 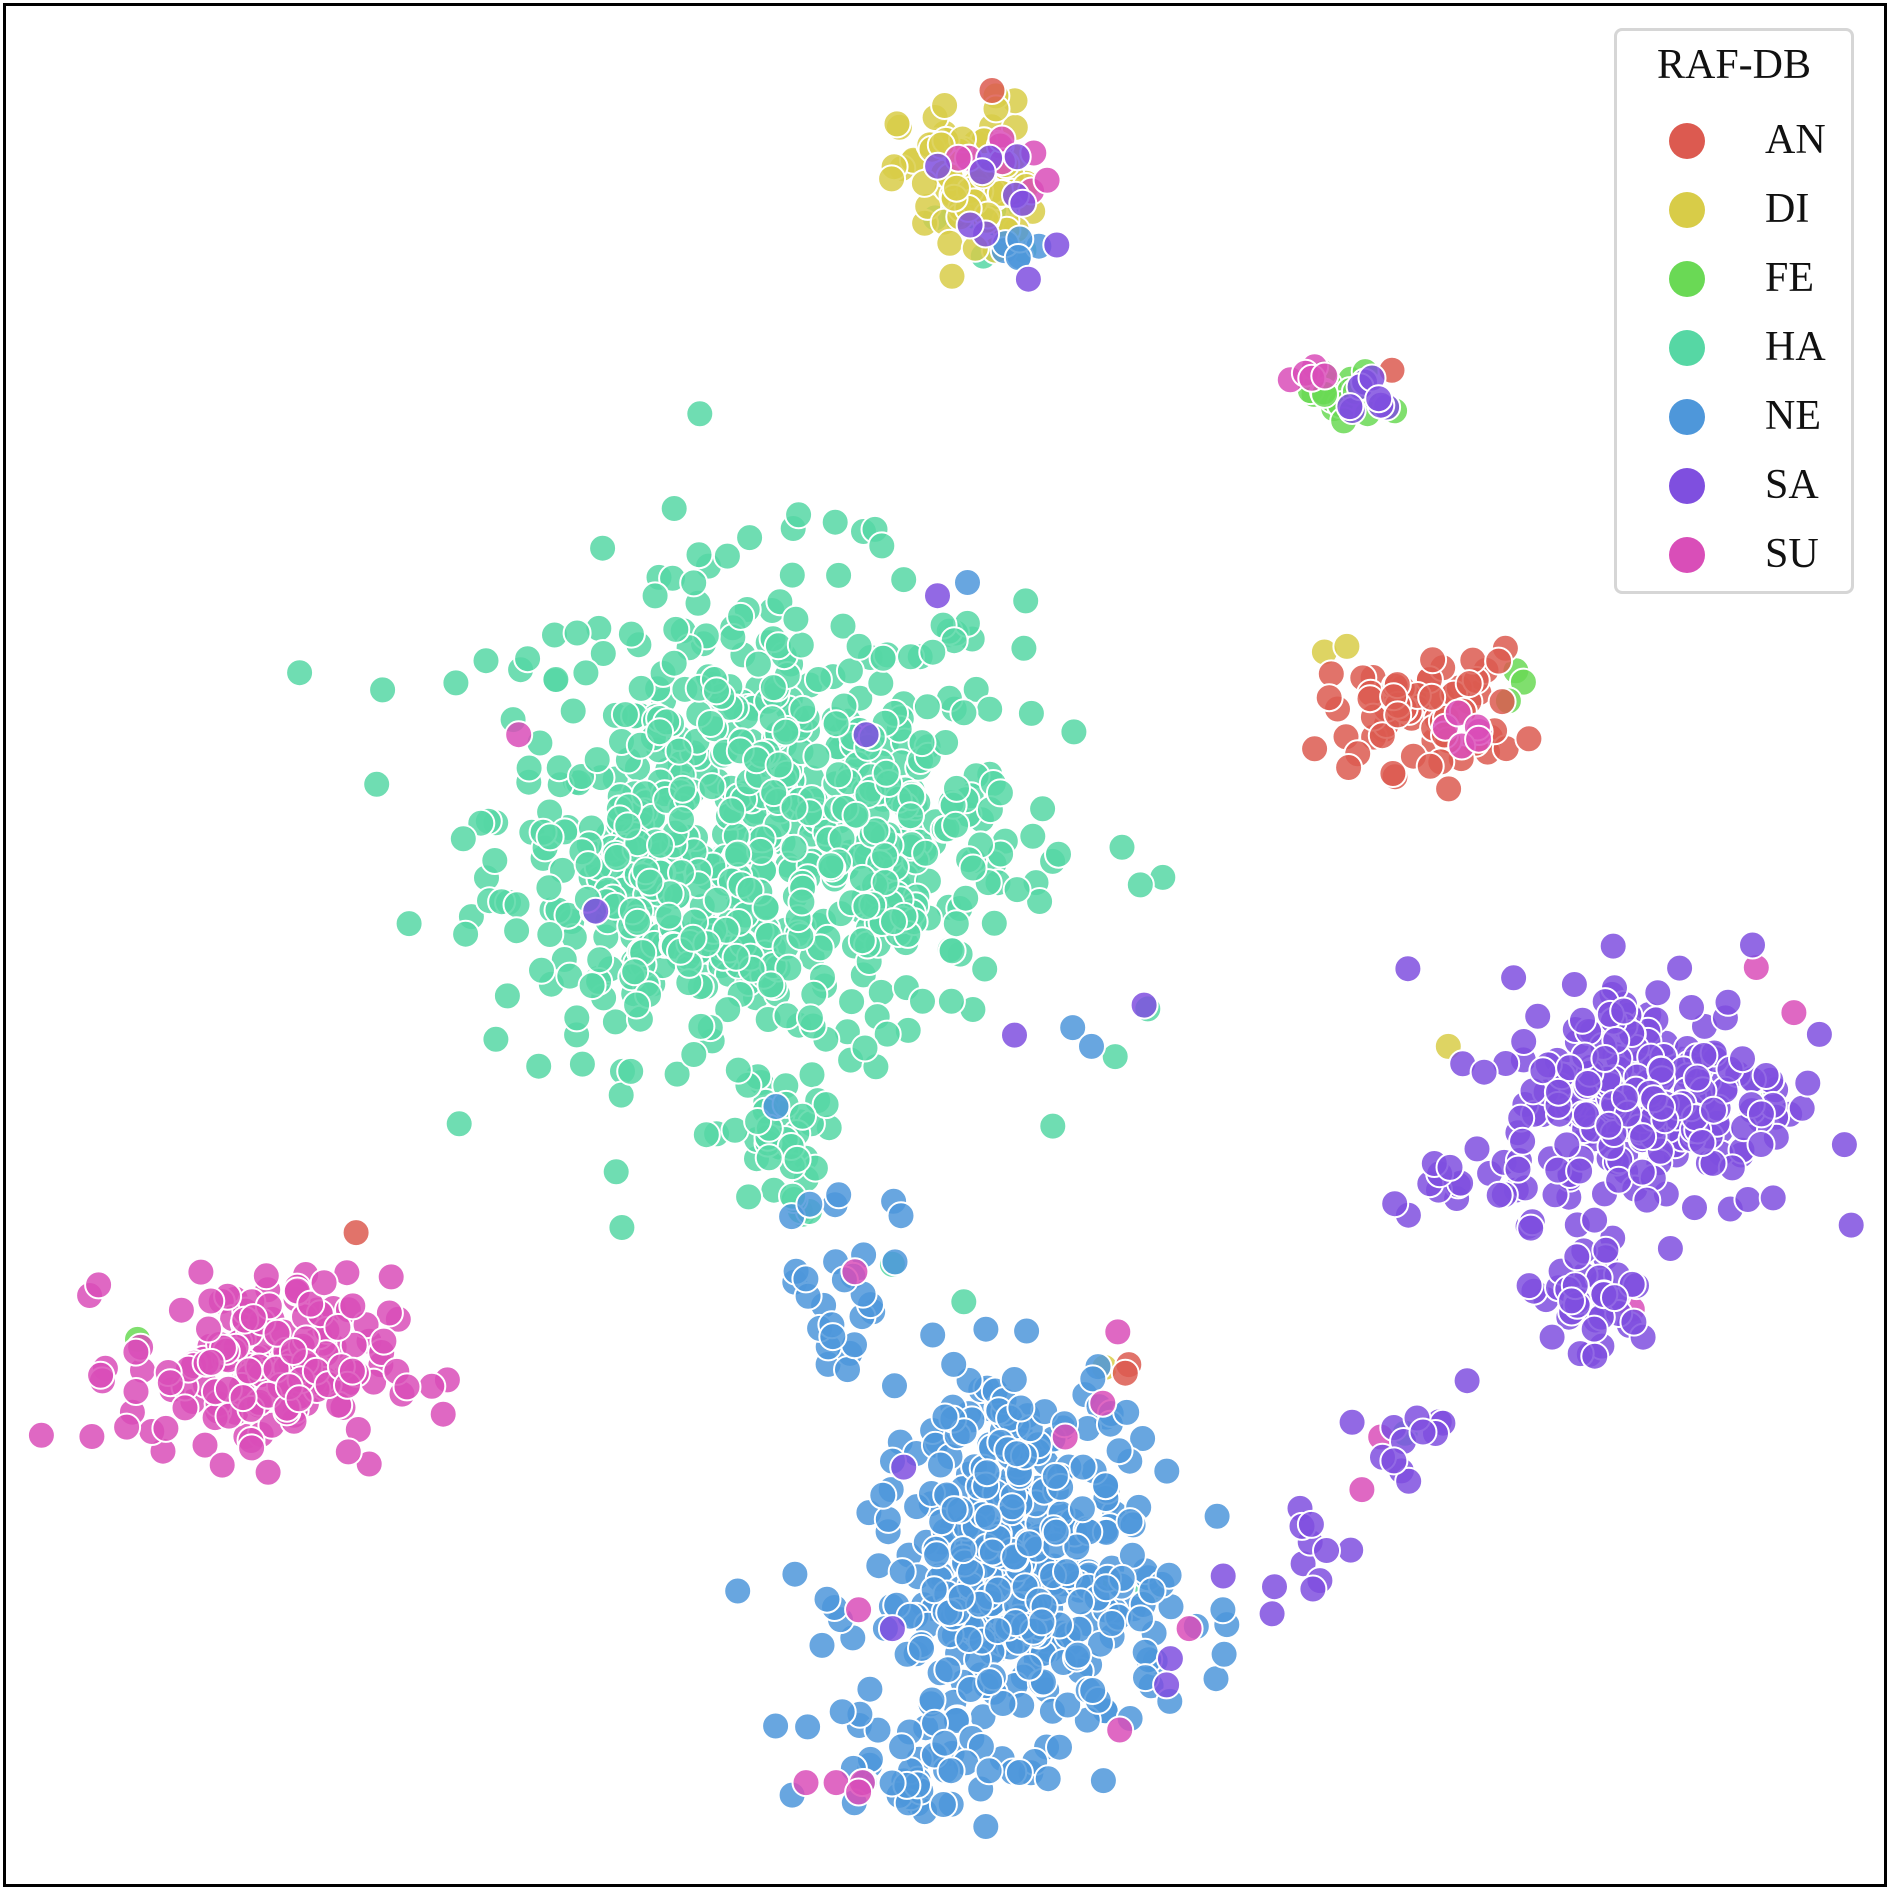 What do you see at coordinates (1734, 486) in the screenshot?
I see `legend-entry-sa: SA` at bounding box center [1734, 486].